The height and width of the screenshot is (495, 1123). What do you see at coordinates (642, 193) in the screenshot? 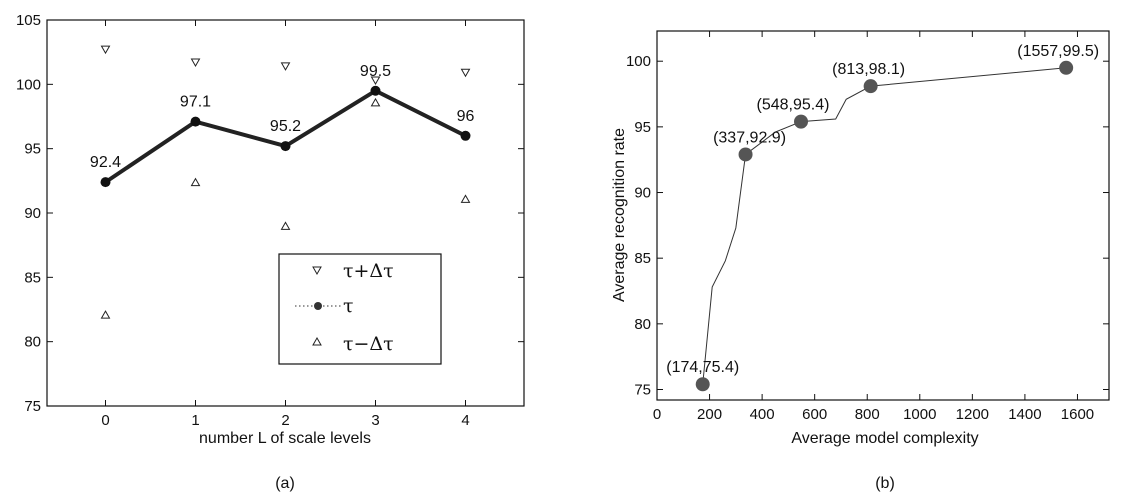
I see `y-tick-label-b: 90` at bounding box center [642, 193].